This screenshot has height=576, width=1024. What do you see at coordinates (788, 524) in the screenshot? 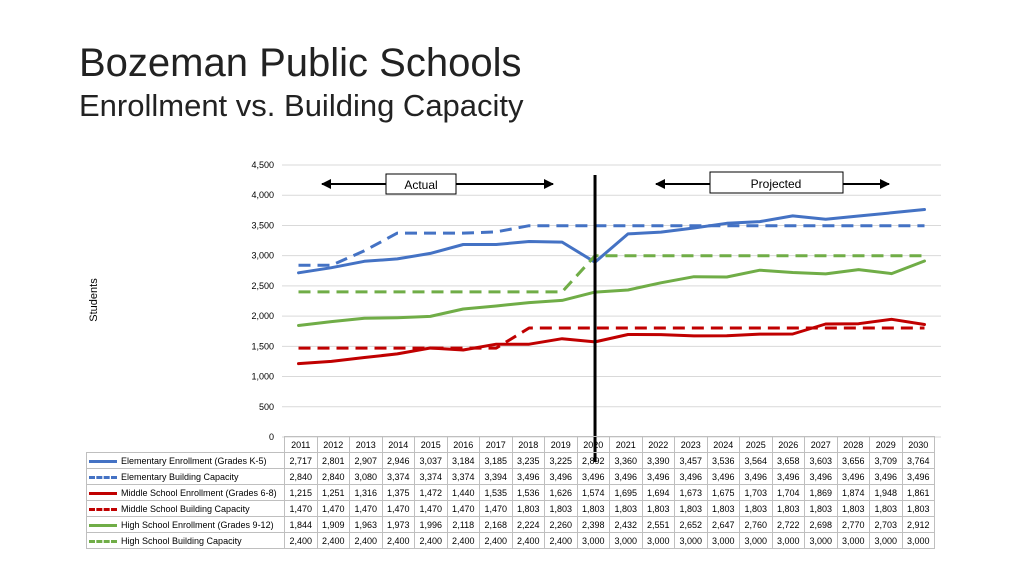
I see `data-label: 2,722` at bounding box center [788, 524].